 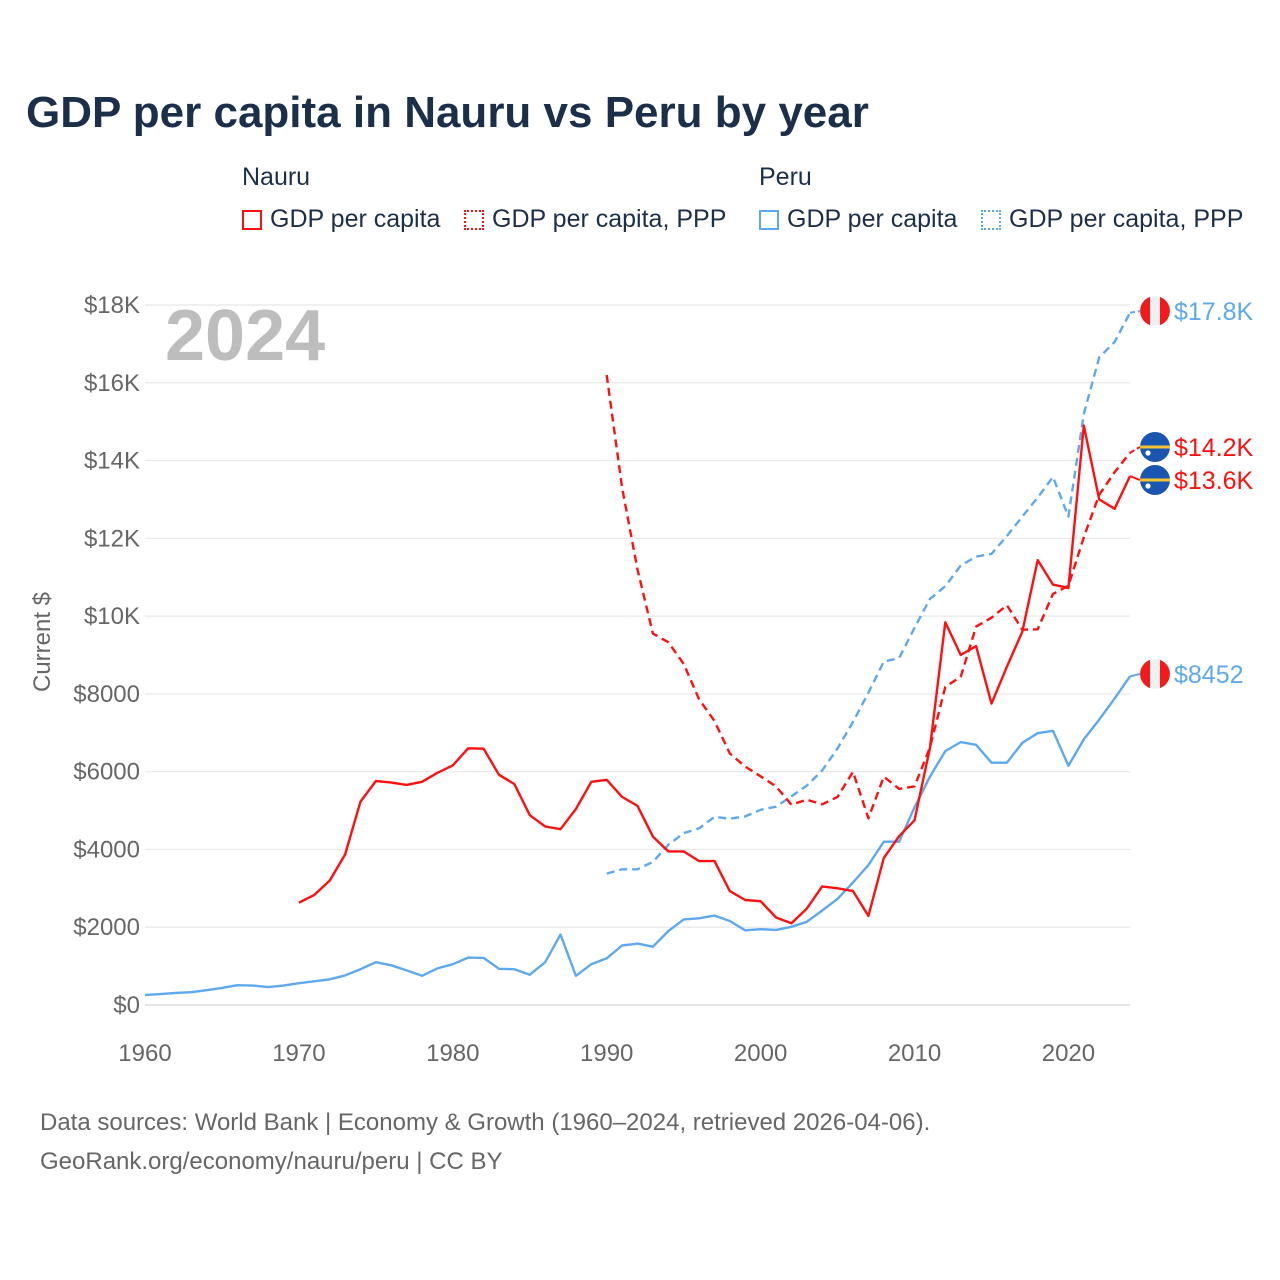 What do you see at coordinates (1214, 312) in the screenshot?
I see `end-value-label: $17.8K` at bounding box center [1214, 312].